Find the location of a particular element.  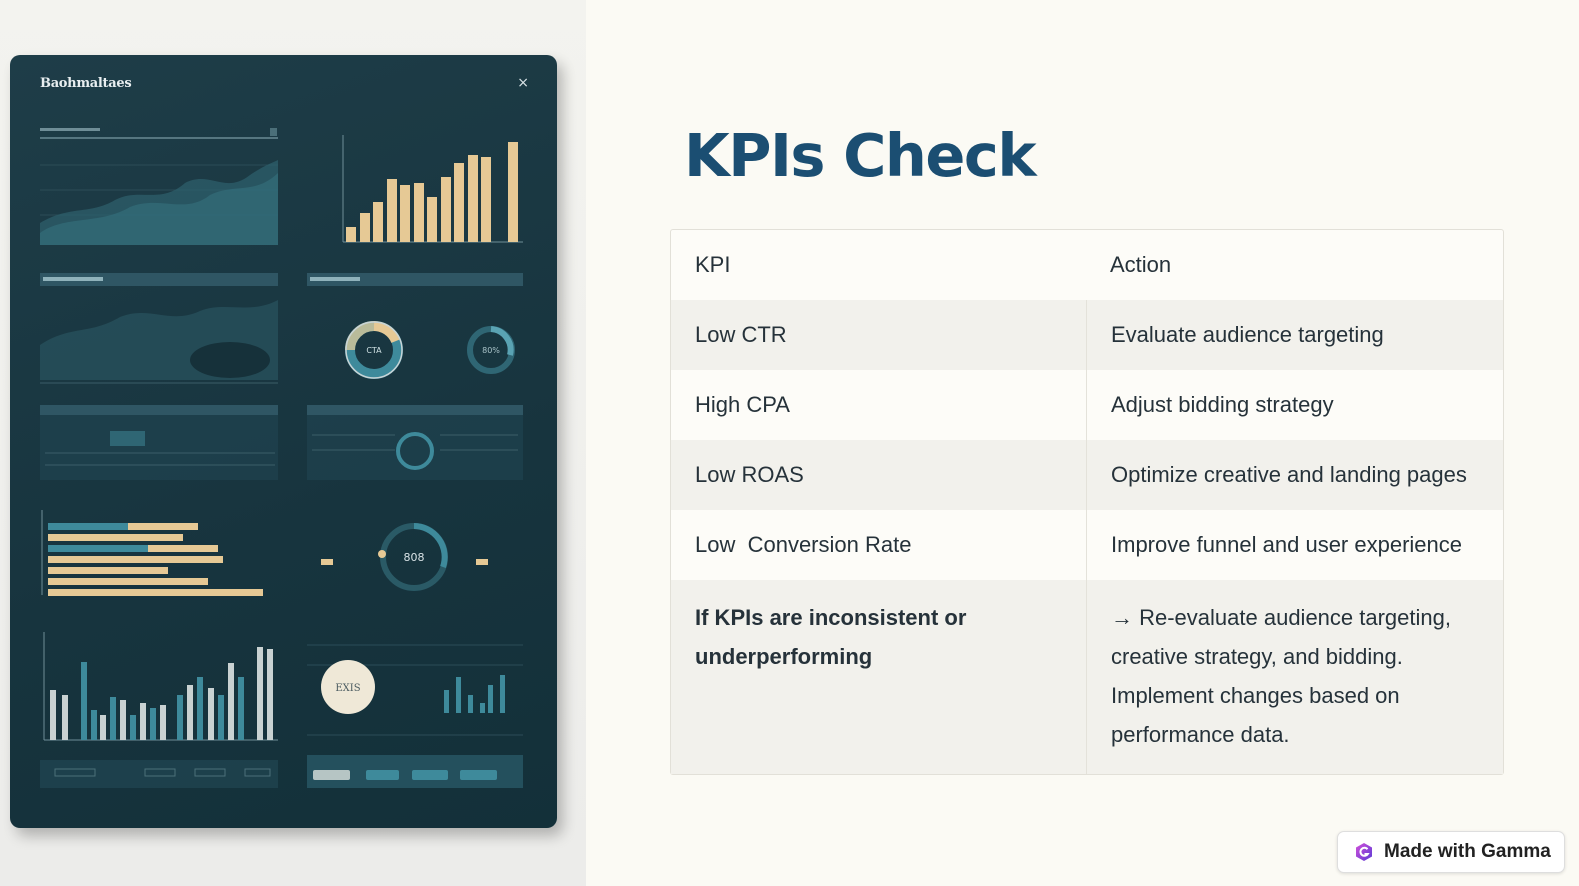

slide-title: KPIs Check is located at coordinates (860, 155).